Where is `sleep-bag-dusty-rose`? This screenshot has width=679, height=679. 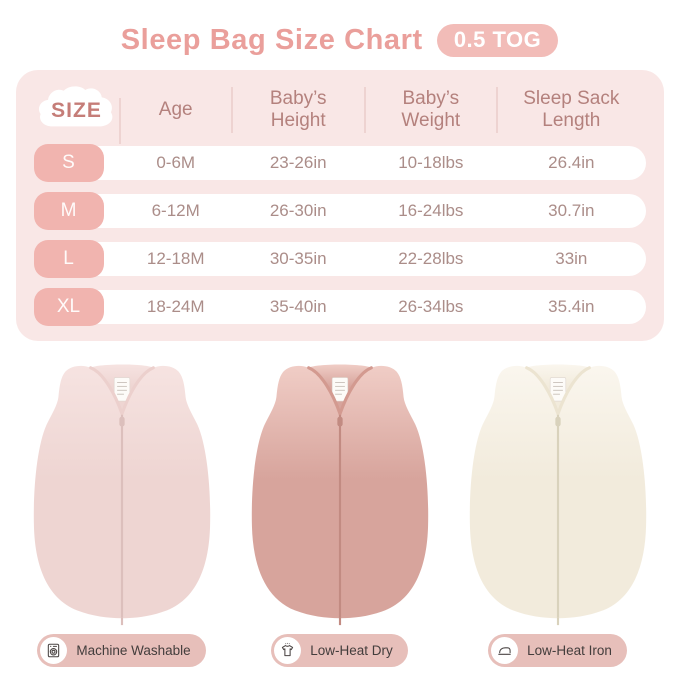
sleep-bag-dusty-rose is located at coordinates (340, 494).